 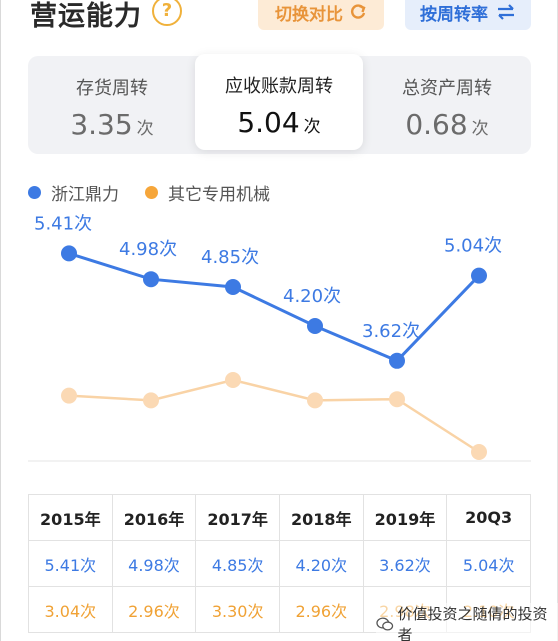 What do you see at coordinates (237, 517) in the screenshot?
I see `table-header-cell: 2017年` at bounding box center [237, 517].